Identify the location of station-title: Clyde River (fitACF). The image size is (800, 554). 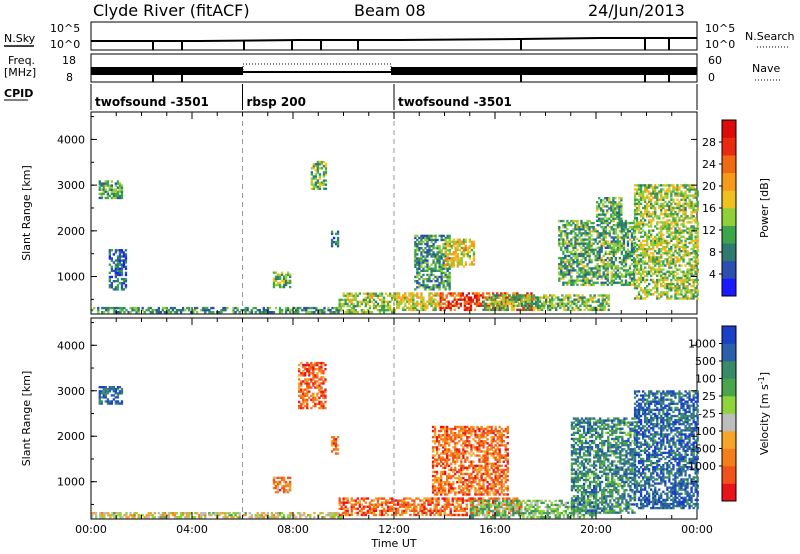
(171, 10).